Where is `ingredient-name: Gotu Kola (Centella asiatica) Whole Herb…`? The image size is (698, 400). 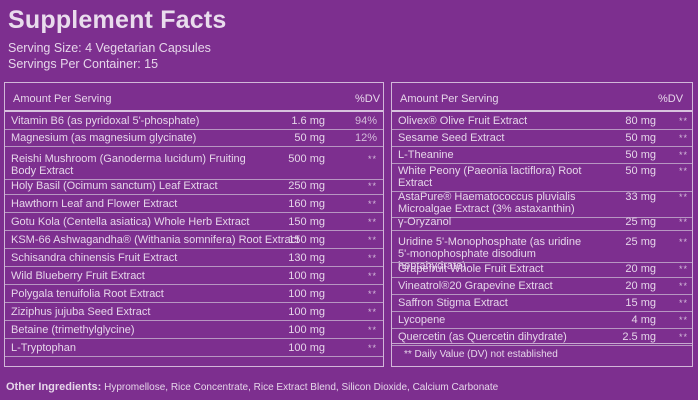
ingredient-name: Gotu Kola (Centella asiatica) Whole Herb… is located at coordinates (130, 222).